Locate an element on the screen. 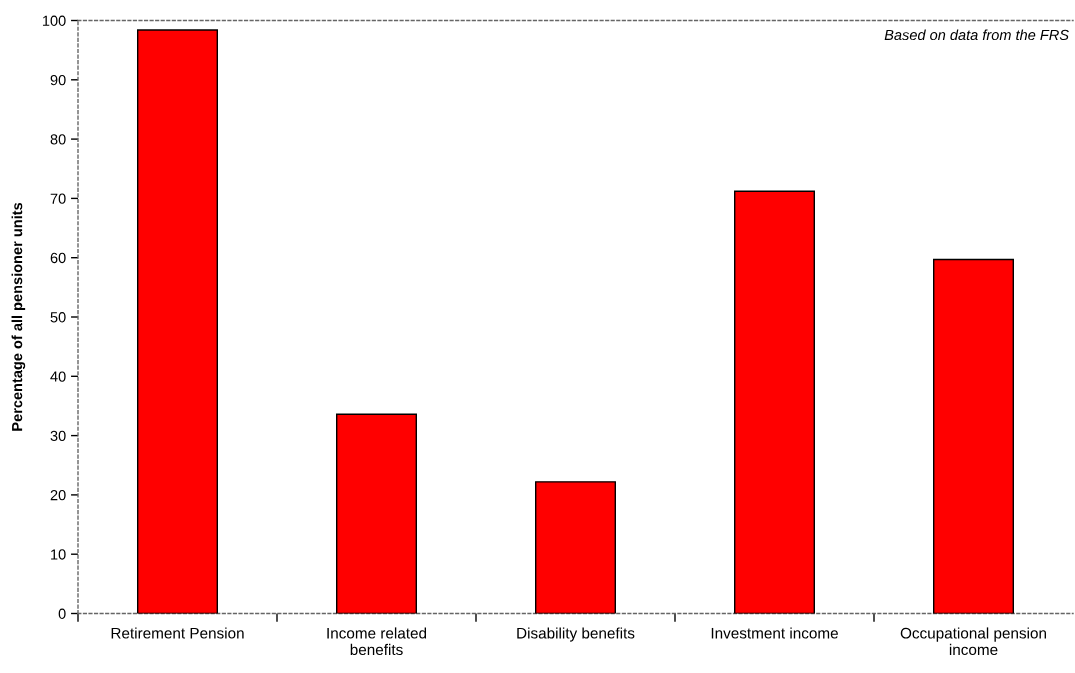 Image resolution: width=1075 pixels, height=673 pixels. y-tick-label: 100 is located at coordinates (54, 20).